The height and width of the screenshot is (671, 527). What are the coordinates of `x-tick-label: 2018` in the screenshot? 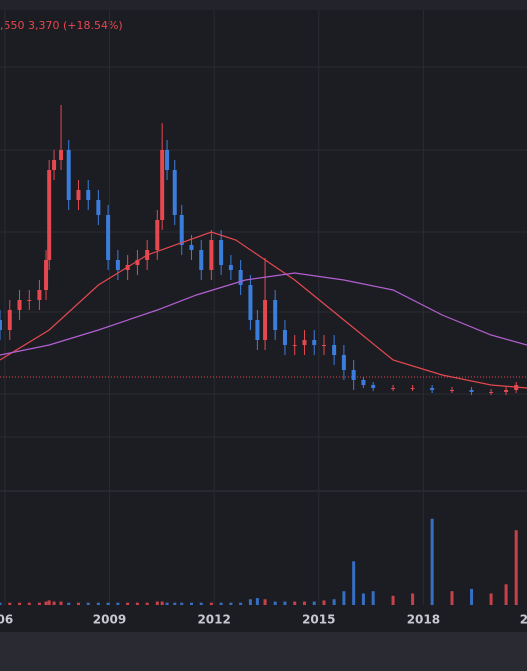 It's located at (423, 620).